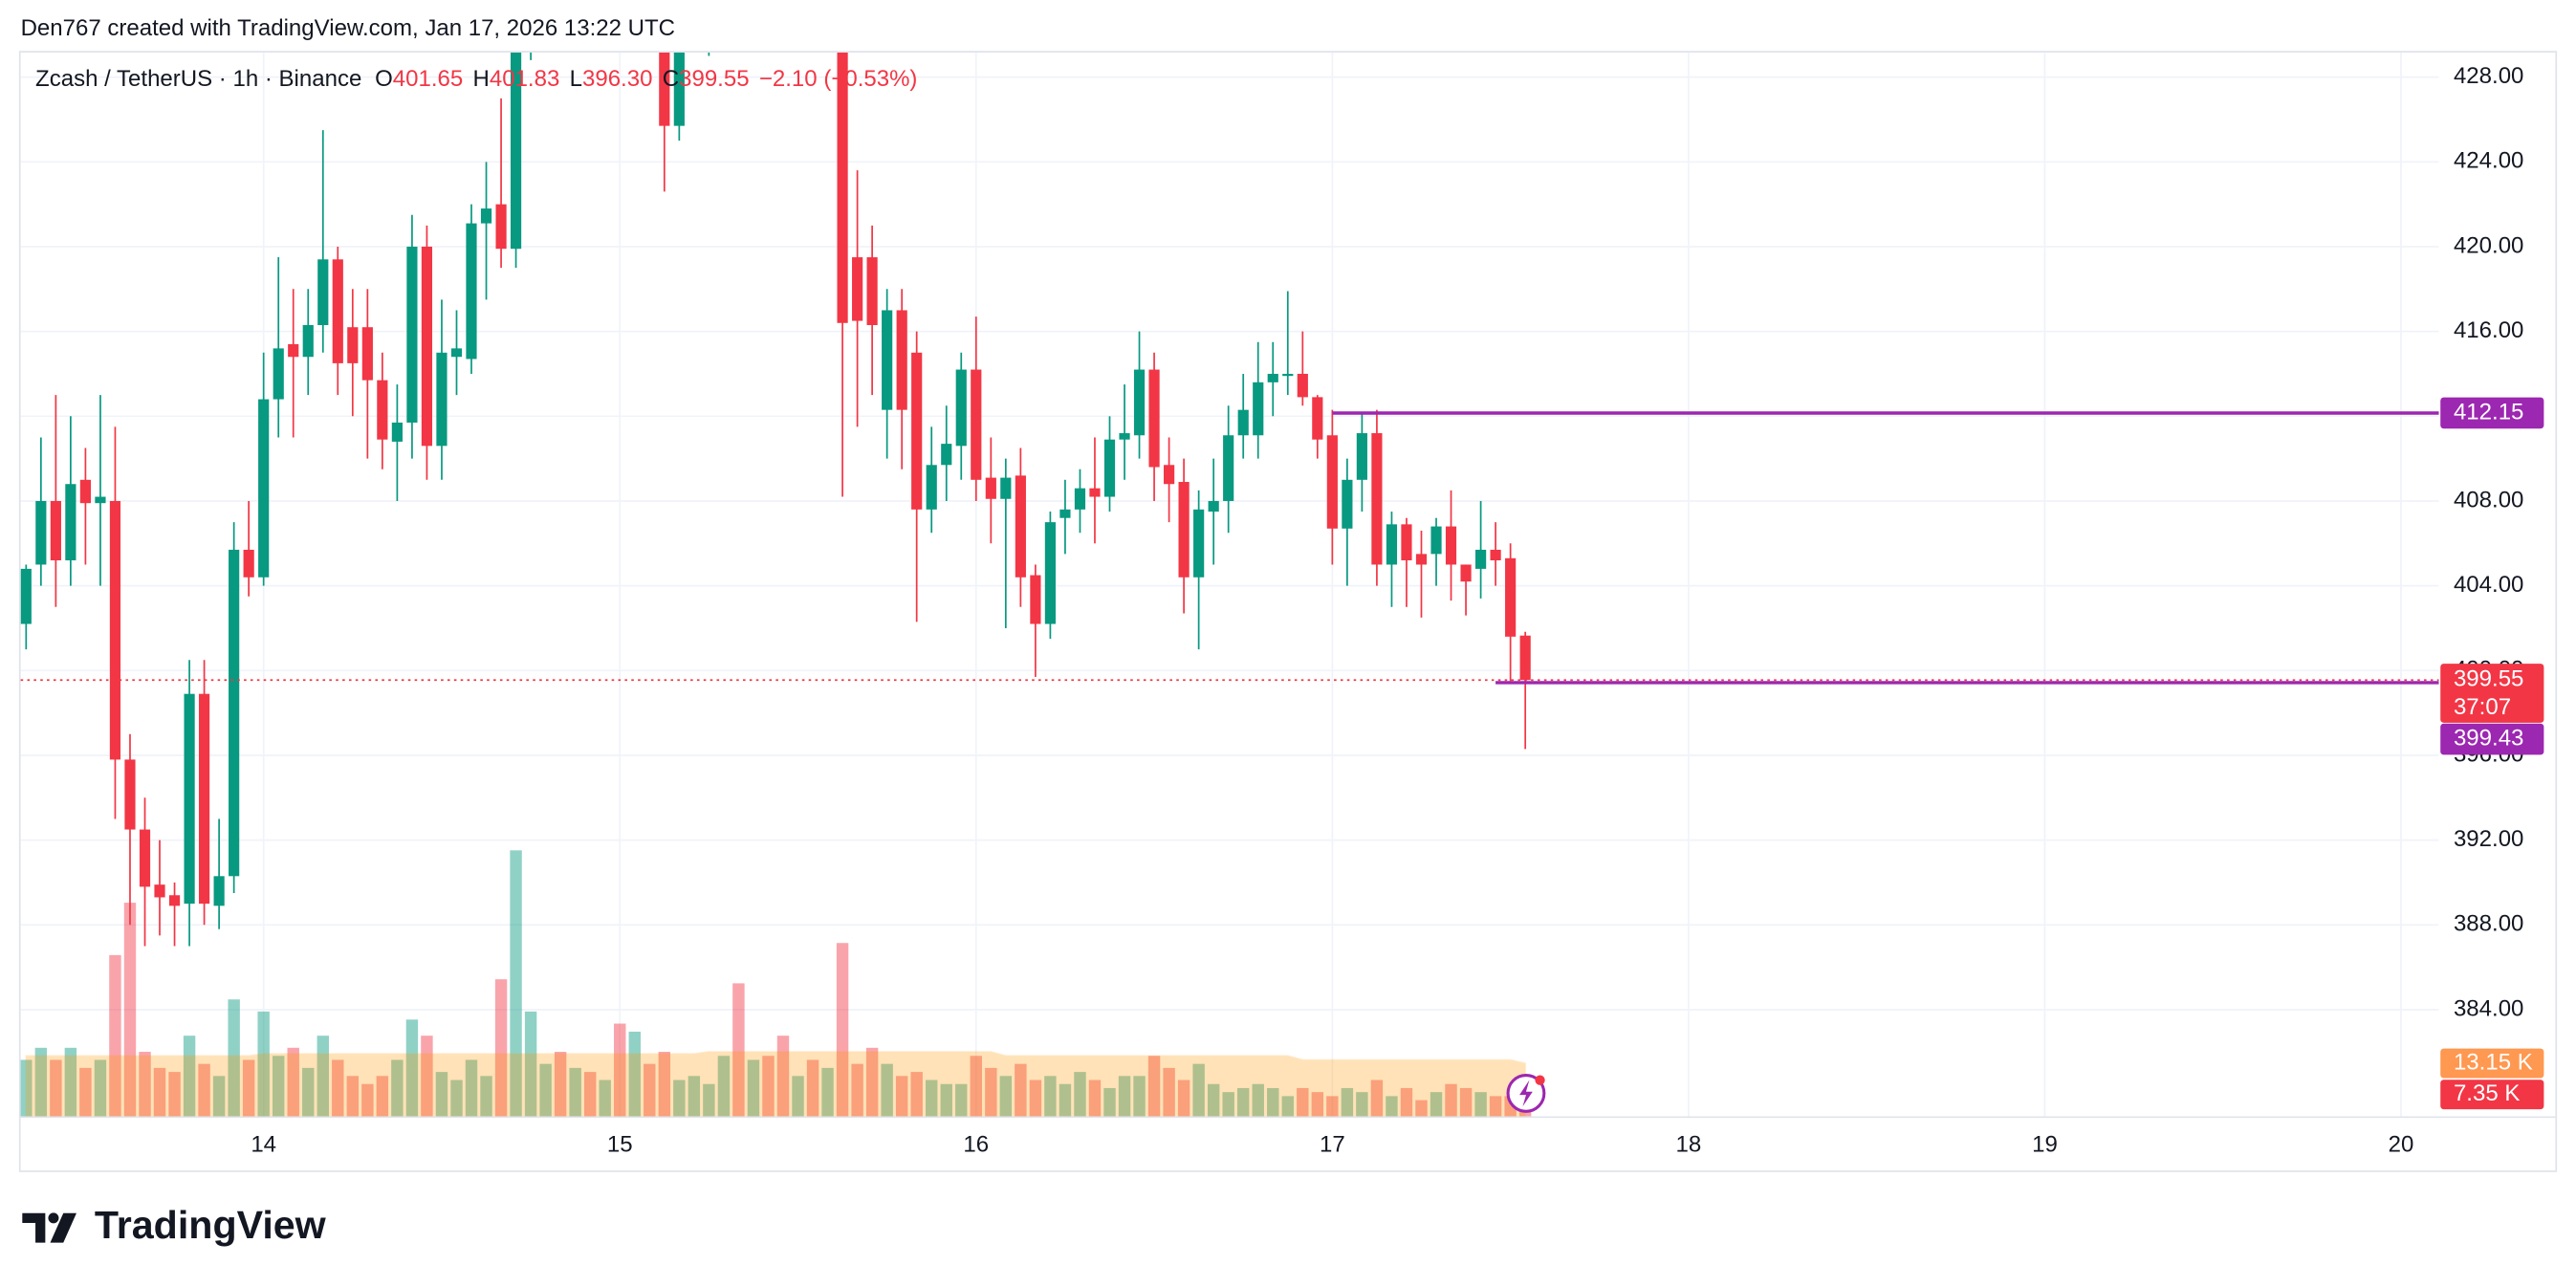 The width and height of the screenshot is (2576, 1287). I want to click on ohlc-key: O, so click(384, 79).